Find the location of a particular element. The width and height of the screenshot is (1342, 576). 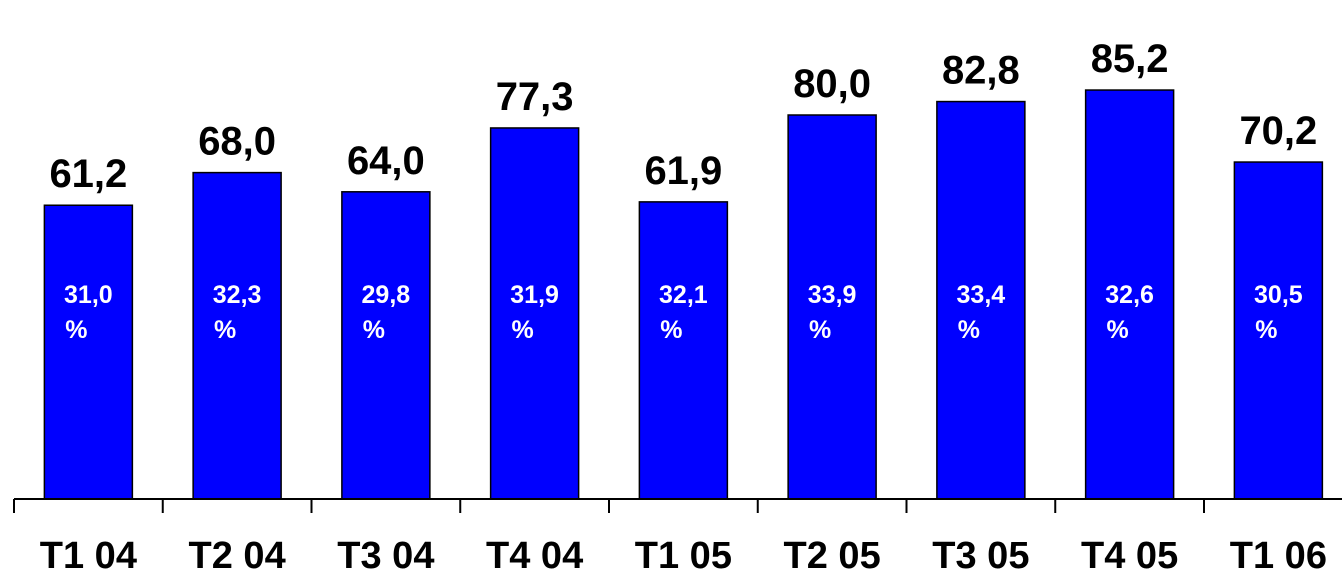

bar-value-label: 77,3 is located at coordinates (535, 97).